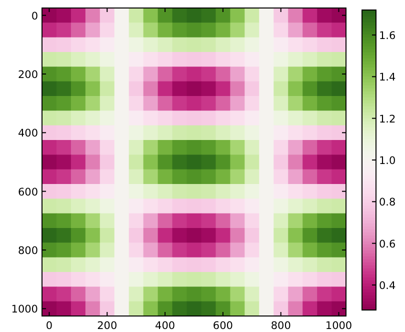  I want to click on x-tick-label: 1000, so click(338, 326).